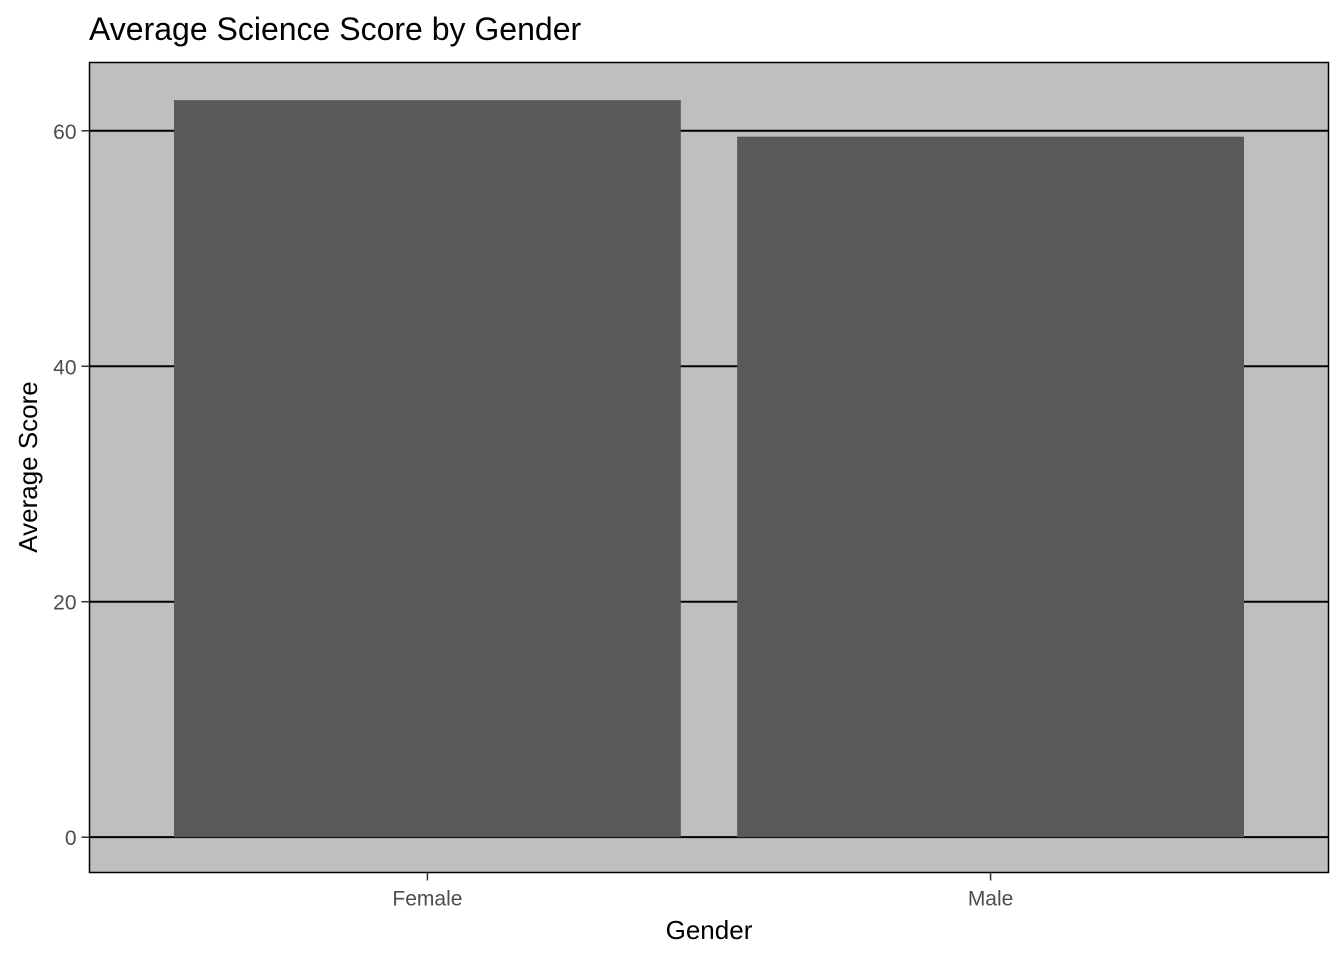 This screenshot has width=1344, height=960. What do you see at coordinates (28, 467) in the screenshot?
I see `y-axis-title: Average Score` at bounding box center [28, 467].